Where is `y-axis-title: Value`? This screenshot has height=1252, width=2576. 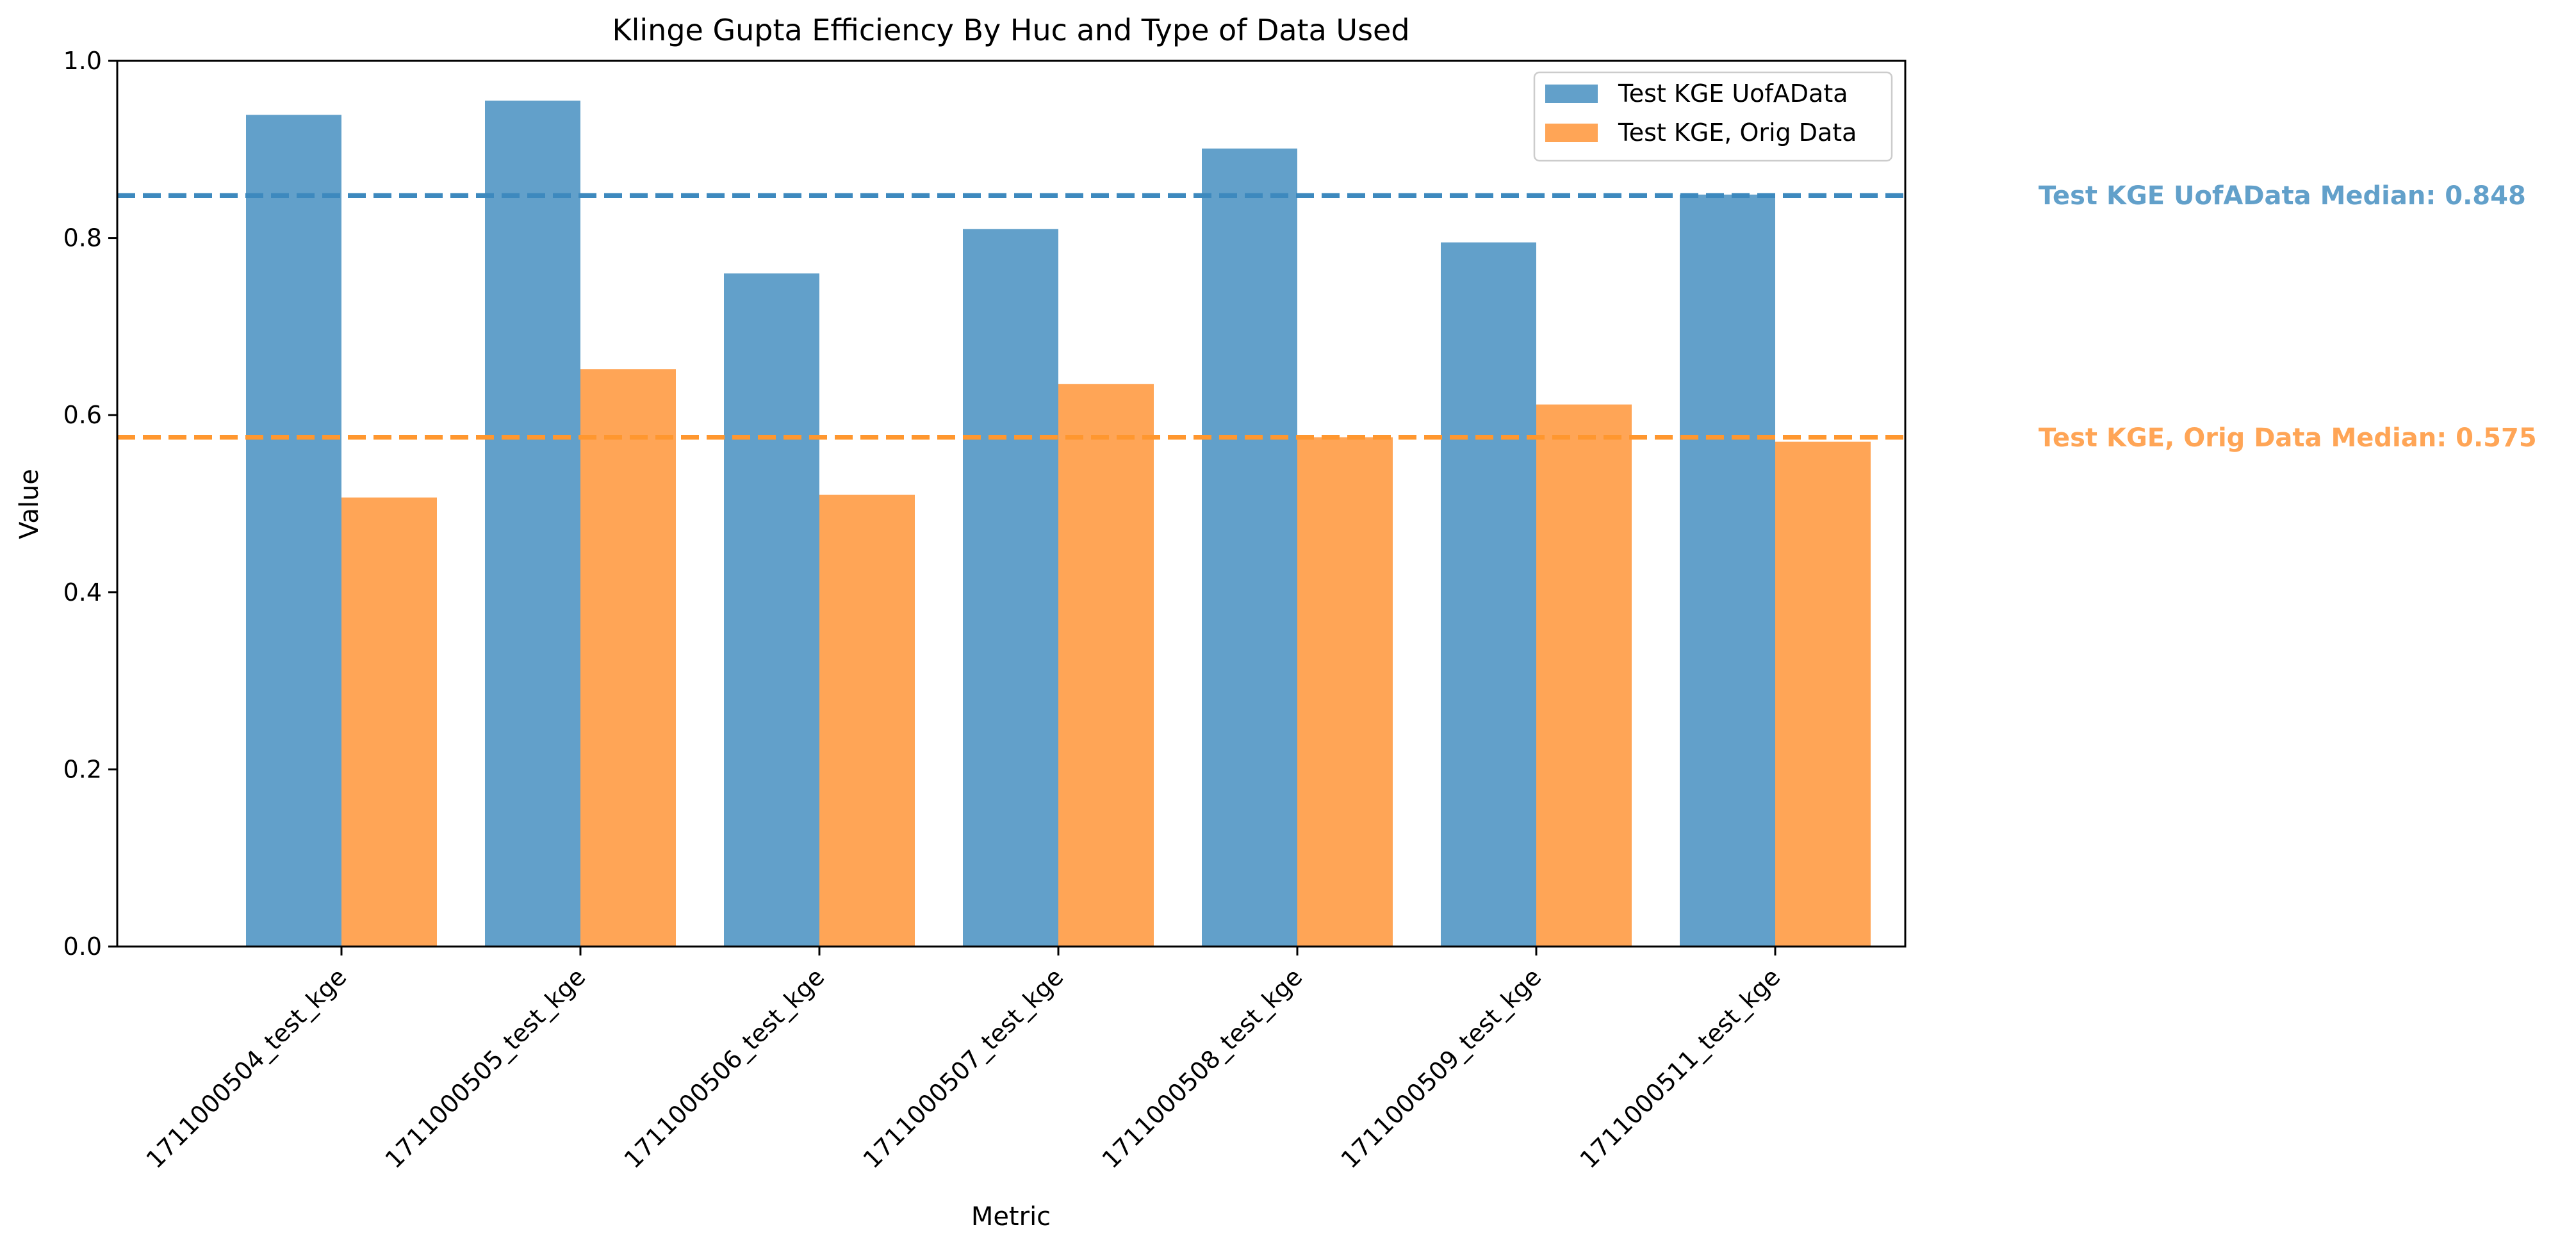 y-axis-title: Value is located at coordinates (30, 504).